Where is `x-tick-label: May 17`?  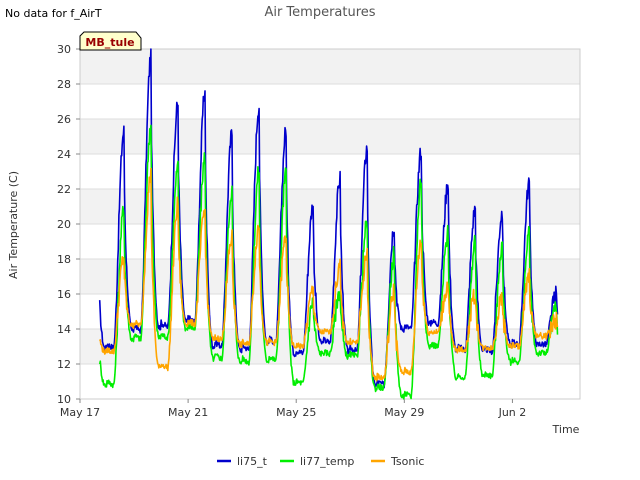 x-tick-label: May 17 is located at coordinates (80, 412).